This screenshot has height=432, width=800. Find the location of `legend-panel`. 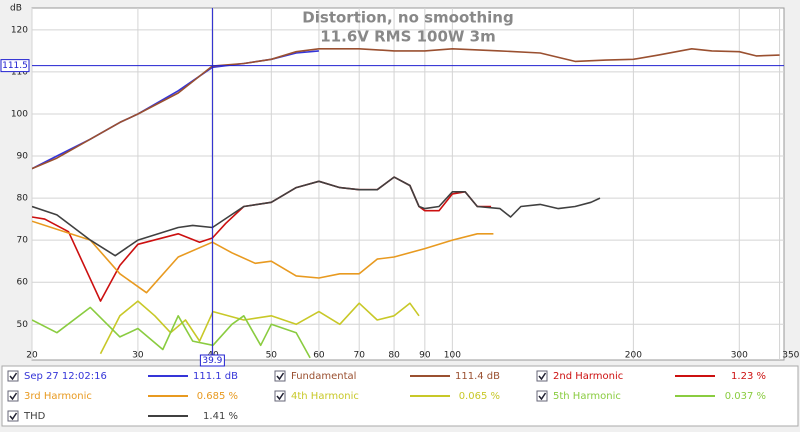

legend-panel is located at coordinates (400, 396).